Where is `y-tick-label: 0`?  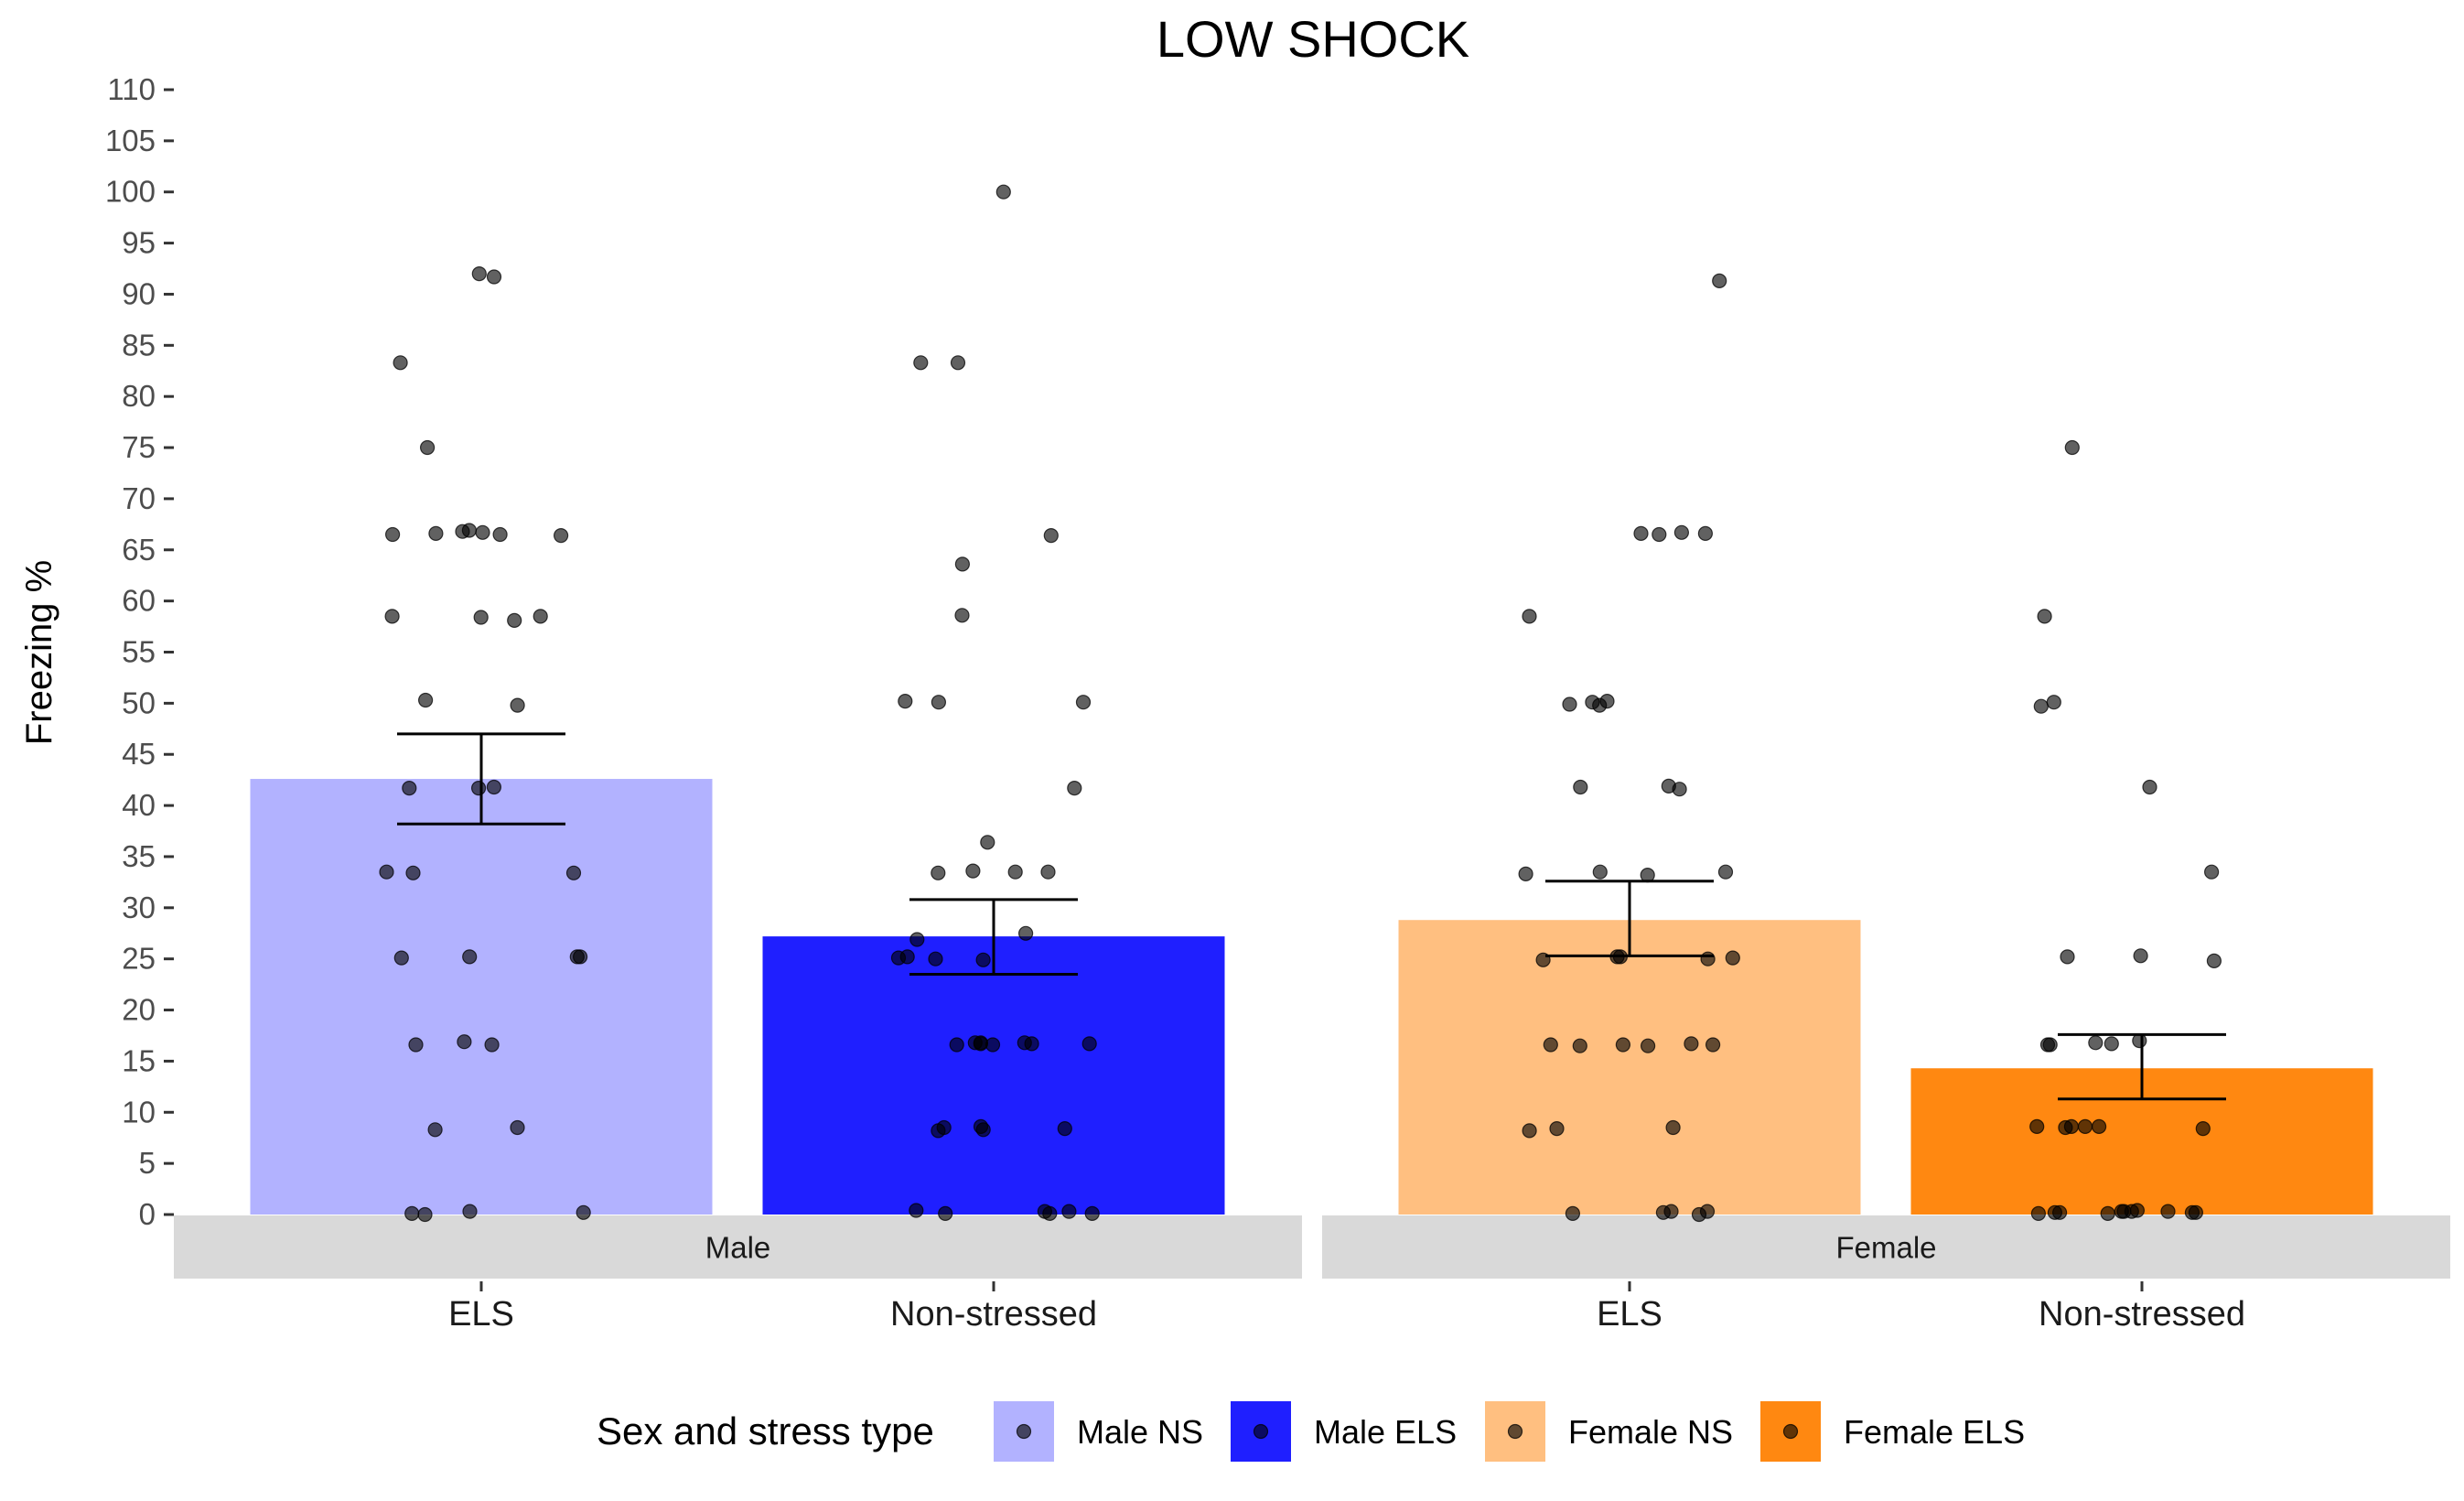
y-tick-label: 0 is located at coordinates (147, 1214).